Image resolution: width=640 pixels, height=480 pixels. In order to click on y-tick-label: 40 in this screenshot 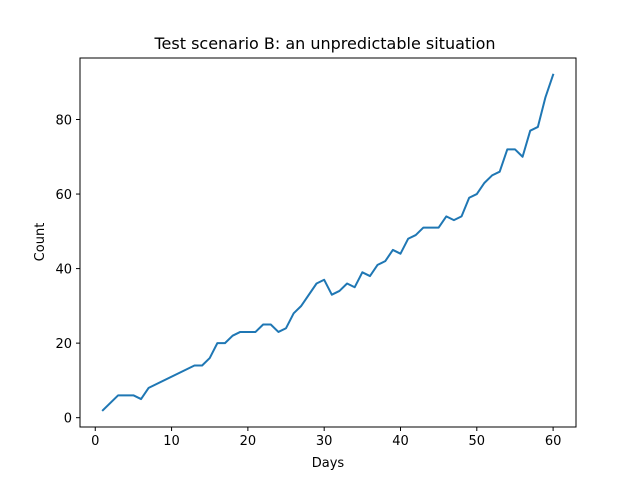, I will do `click(63, 270)`.